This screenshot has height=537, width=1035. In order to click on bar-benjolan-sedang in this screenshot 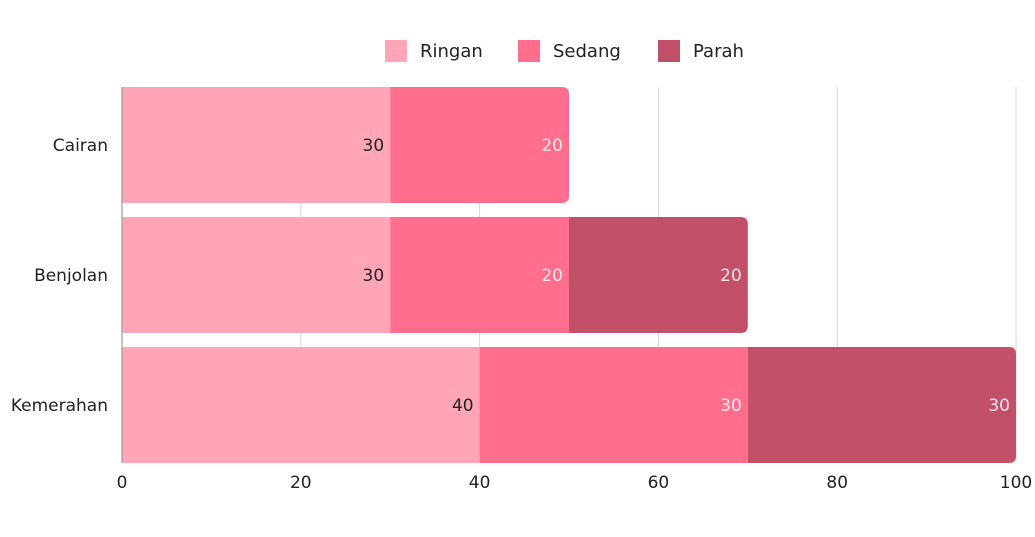, I will do `click(479, 275)`.